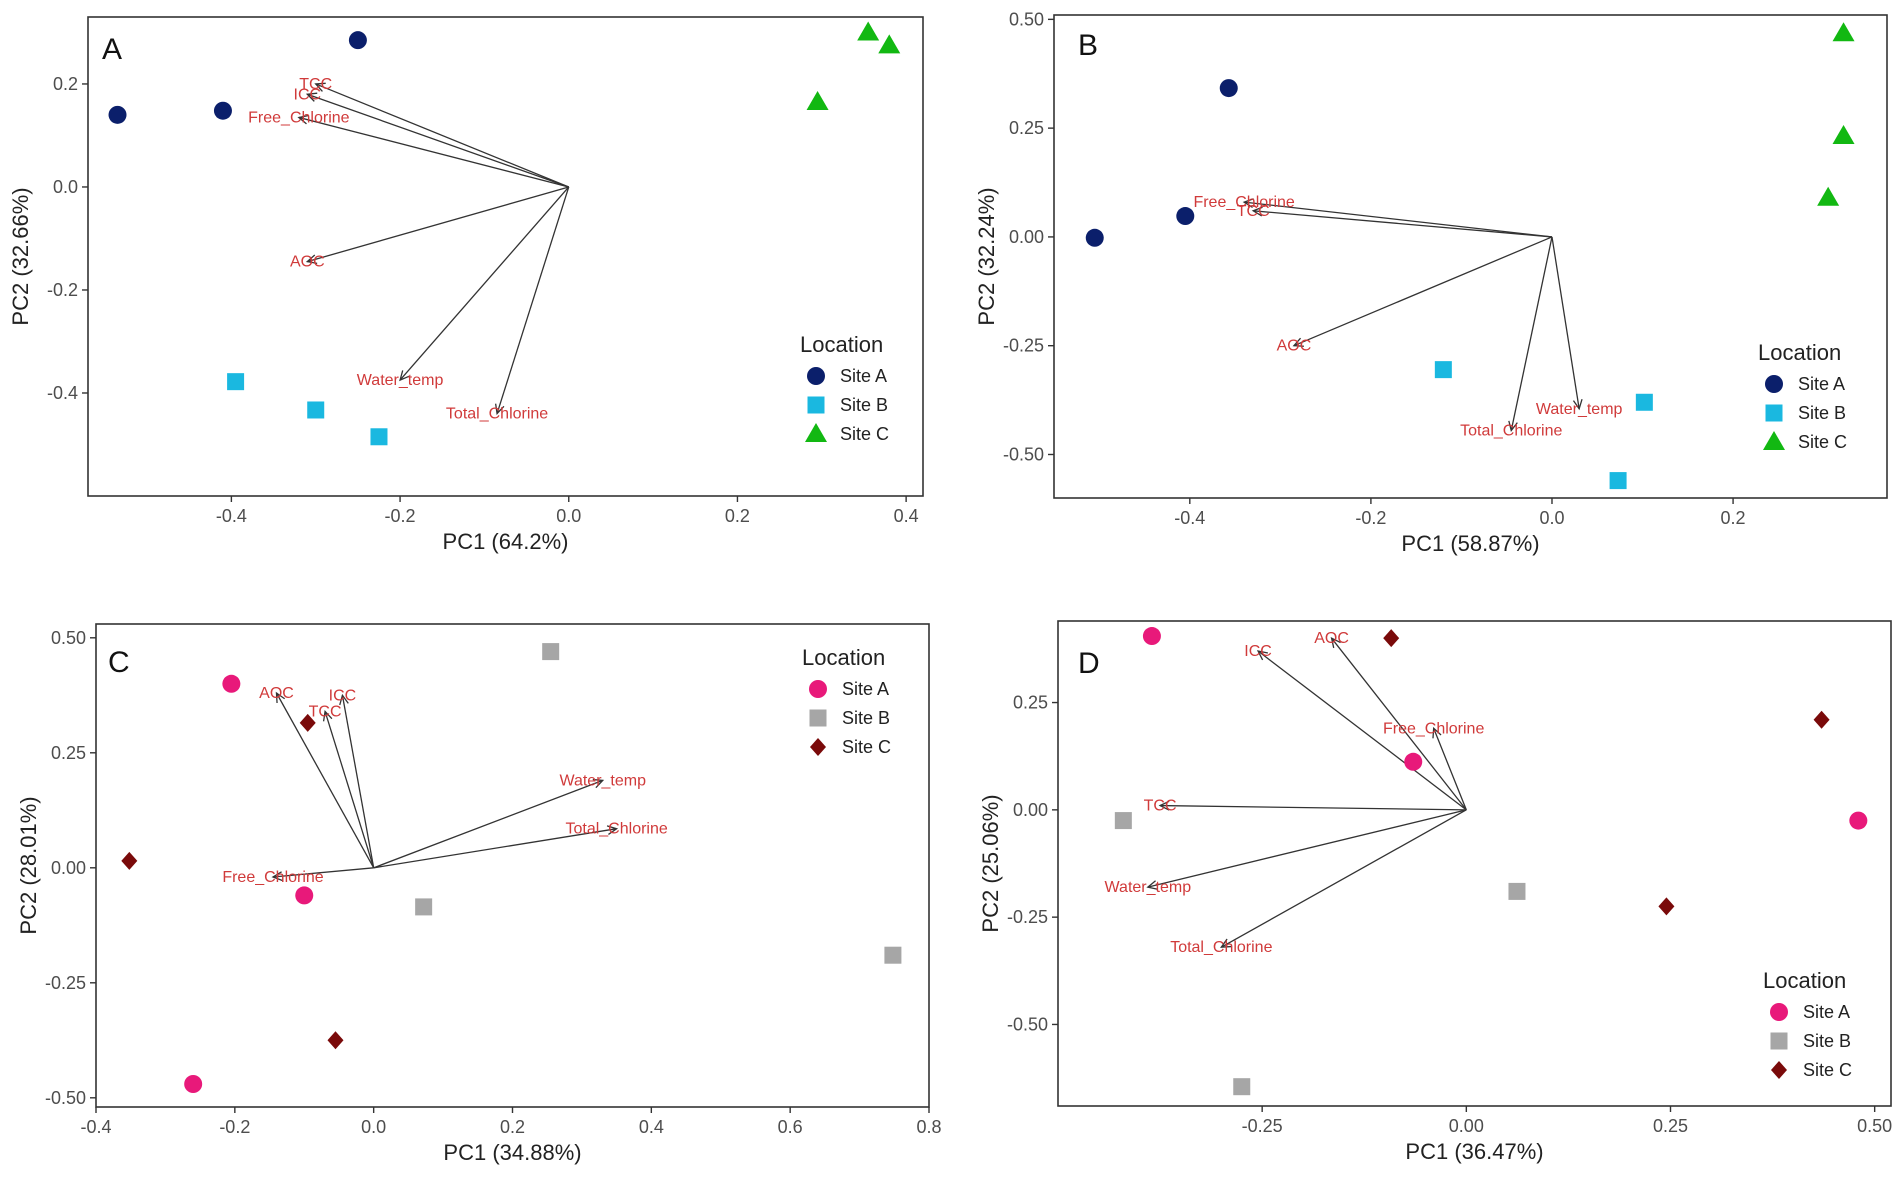  I want to click on legend-title: Location, so click(843, 657).